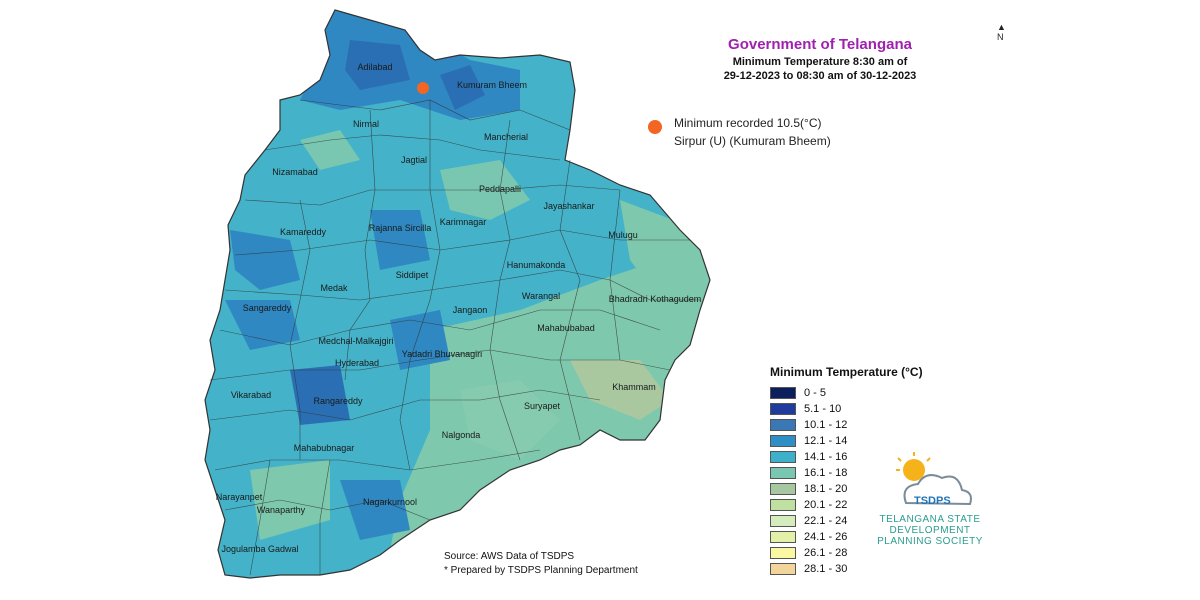  I want to click on tsdps-logo: TSDPS, so click(934, 479).